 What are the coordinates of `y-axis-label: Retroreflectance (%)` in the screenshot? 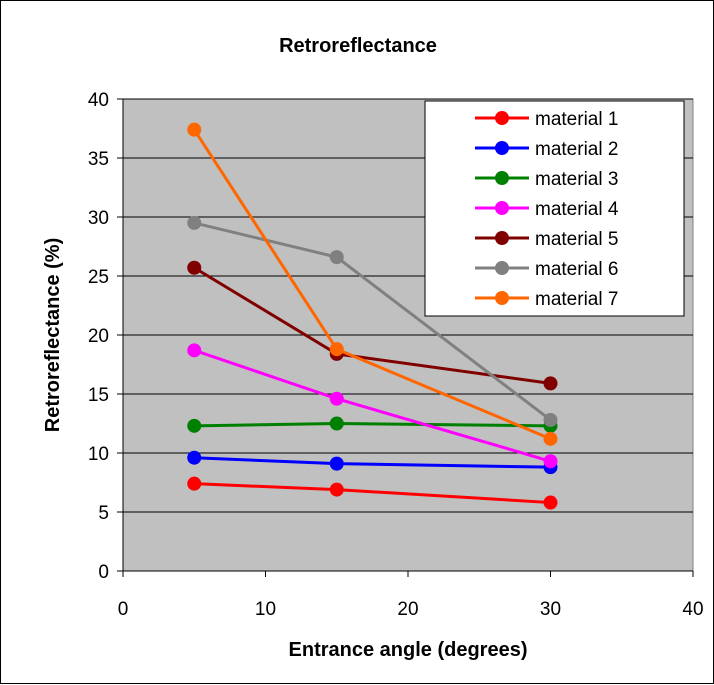 It's located at (53, 335).